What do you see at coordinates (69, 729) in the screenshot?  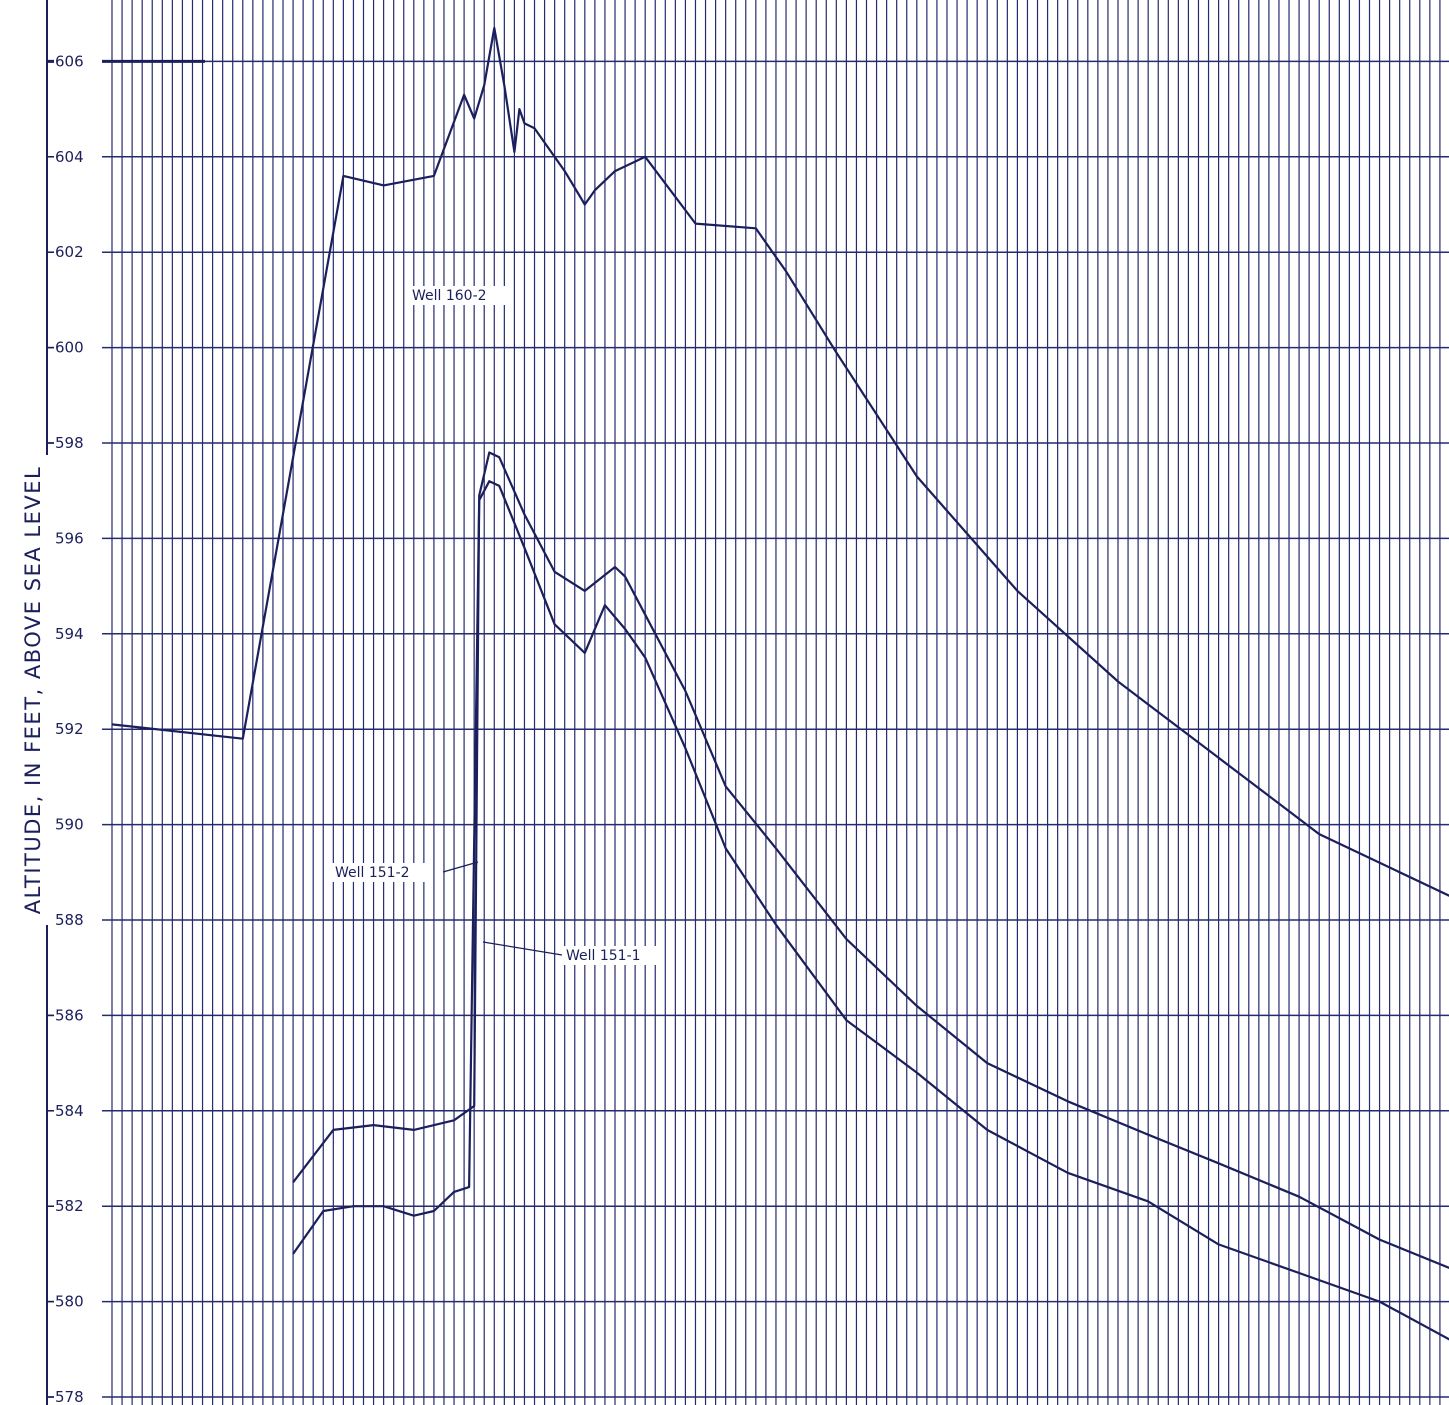 I see `y-tick-label: 592` at bounding box center [69, 729].